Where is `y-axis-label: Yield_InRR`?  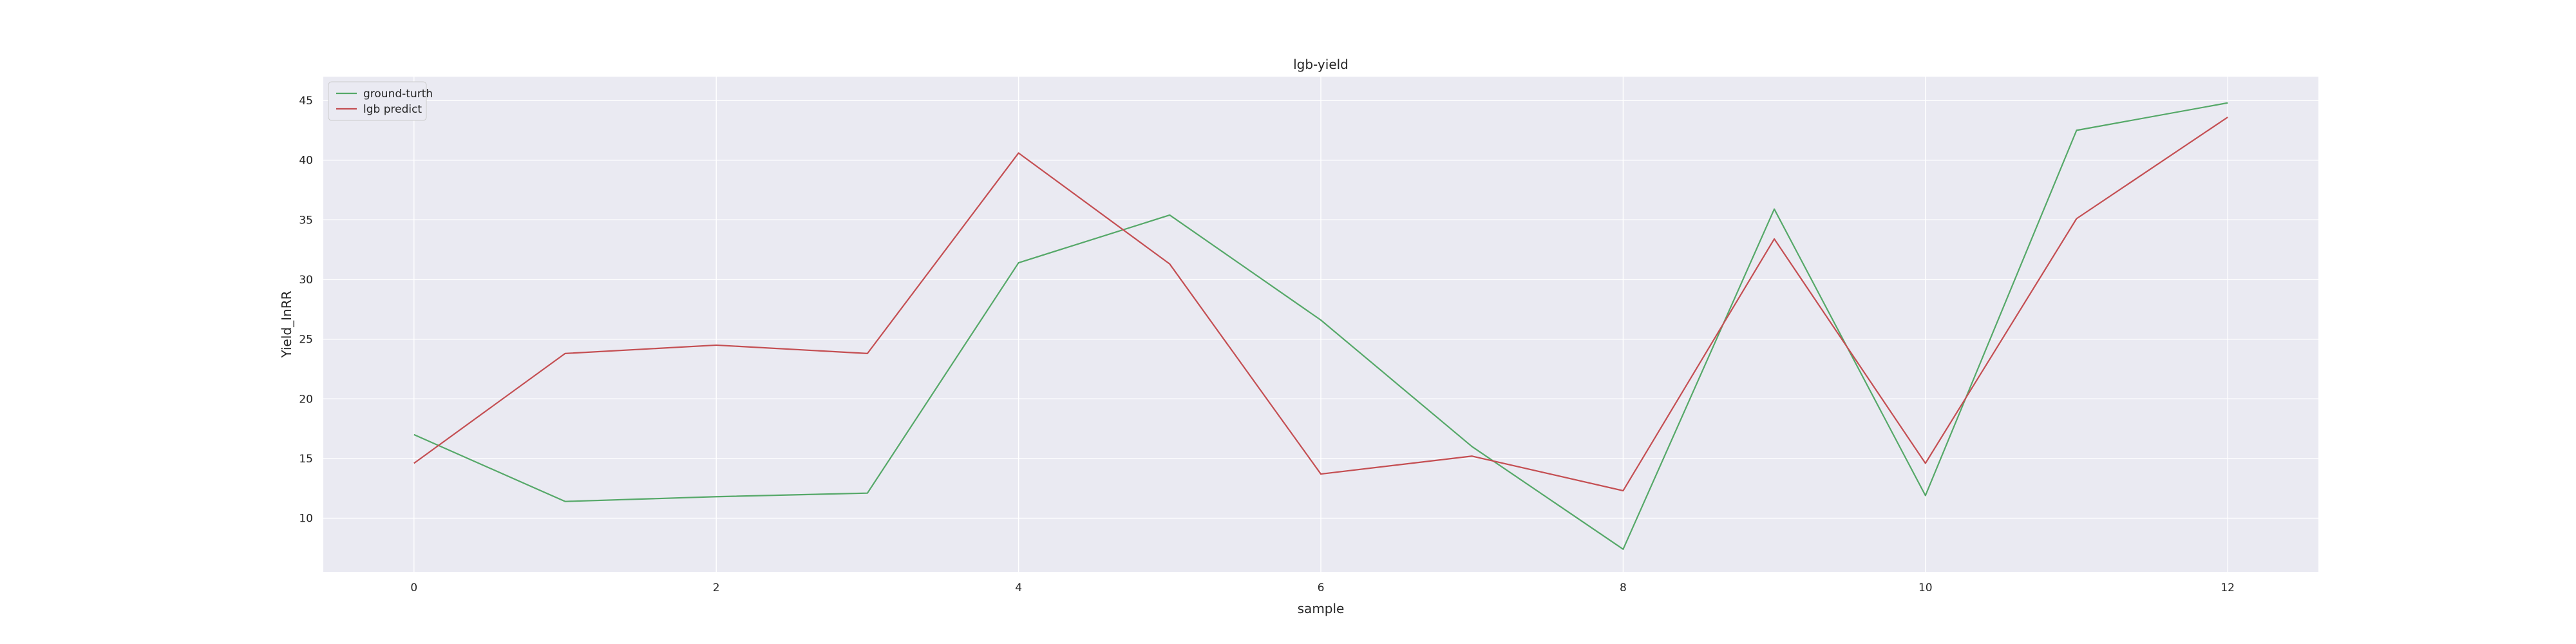
y-axis-label: Yield_InRR is located at coordinates (286, 324).